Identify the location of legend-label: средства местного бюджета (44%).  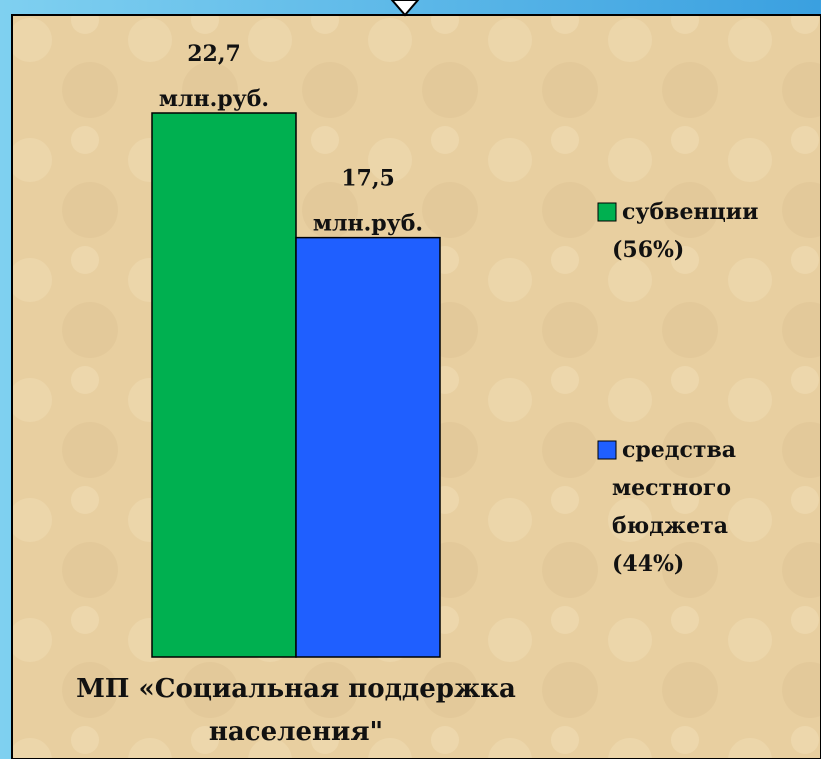
(674, 507).